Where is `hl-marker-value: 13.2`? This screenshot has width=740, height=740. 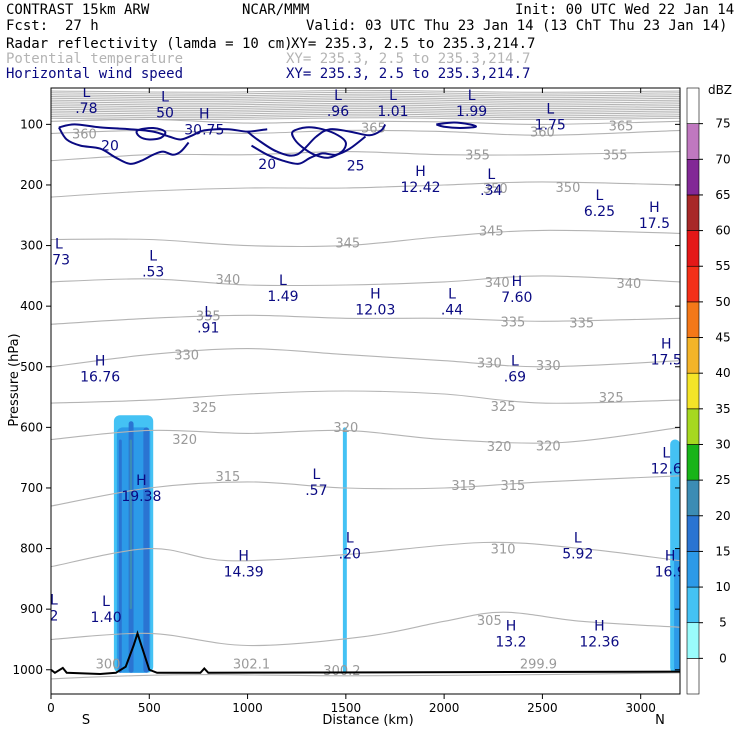
hl-marker-value: 13.2 is located at coordinates (510, 642).